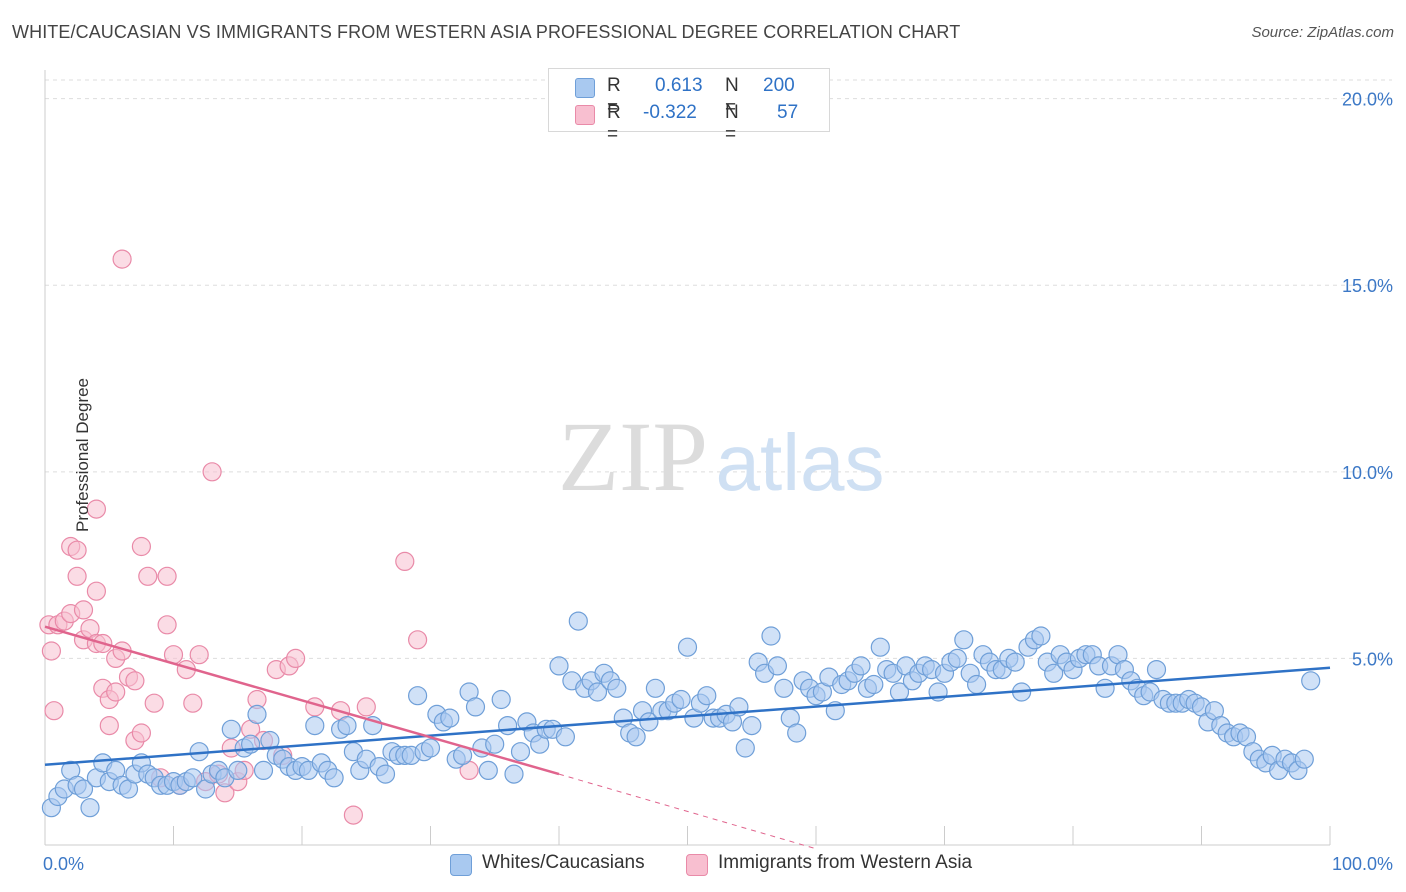 Image resolution: width=1406 pixels, height=892 pixels. I want to click on watermark-zip: ZIP, so click(633, 456).